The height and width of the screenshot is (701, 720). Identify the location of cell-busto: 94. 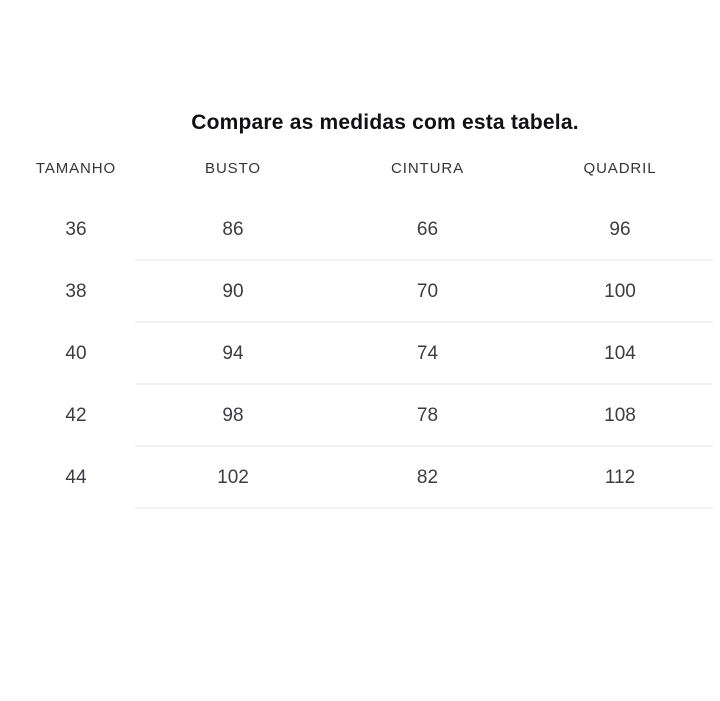
(233, 353).